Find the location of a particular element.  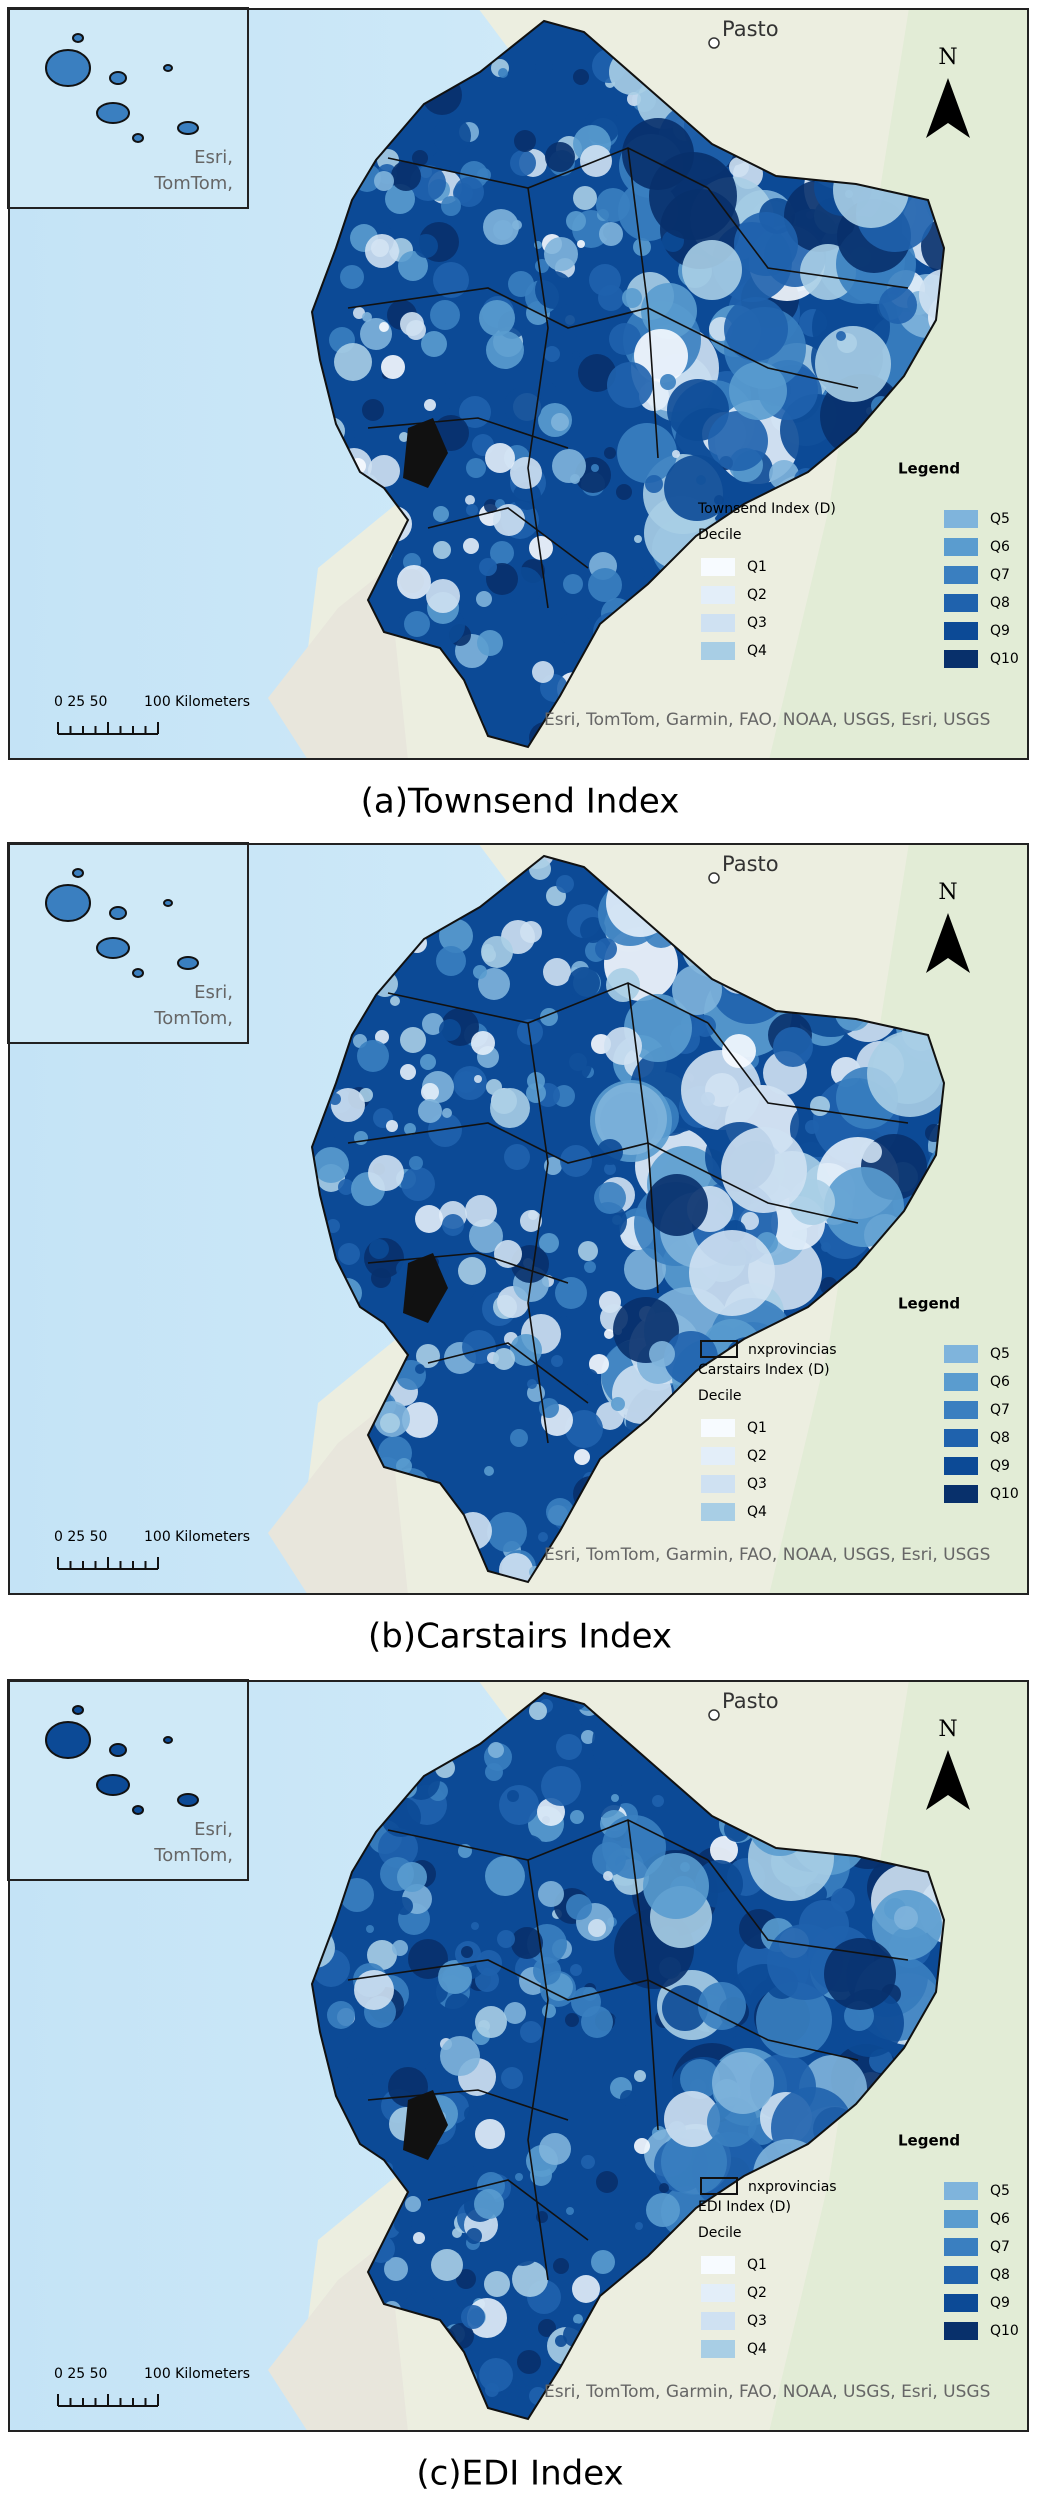

legend-class: Q8 is located at coordinates (1000, 1438).